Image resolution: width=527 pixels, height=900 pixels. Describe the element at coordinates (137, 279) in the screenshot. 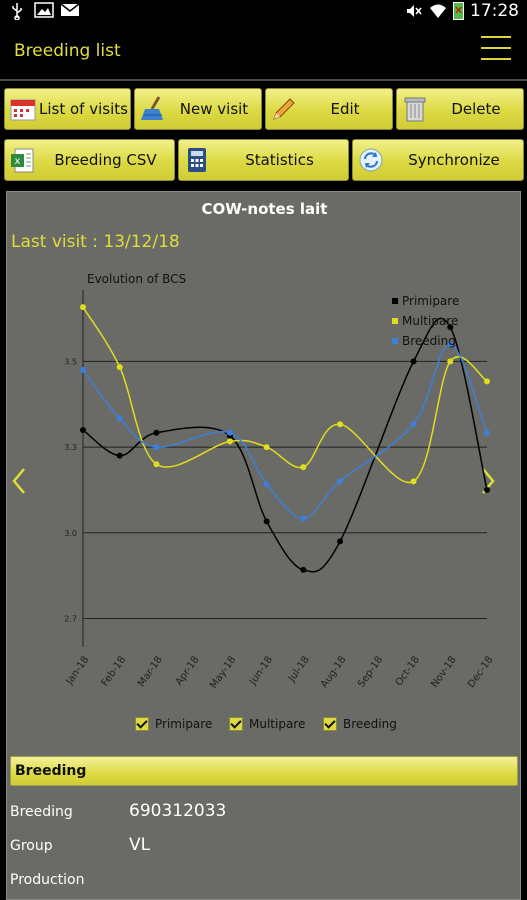

I see `chart-title: Evolution of BCS` at that location.